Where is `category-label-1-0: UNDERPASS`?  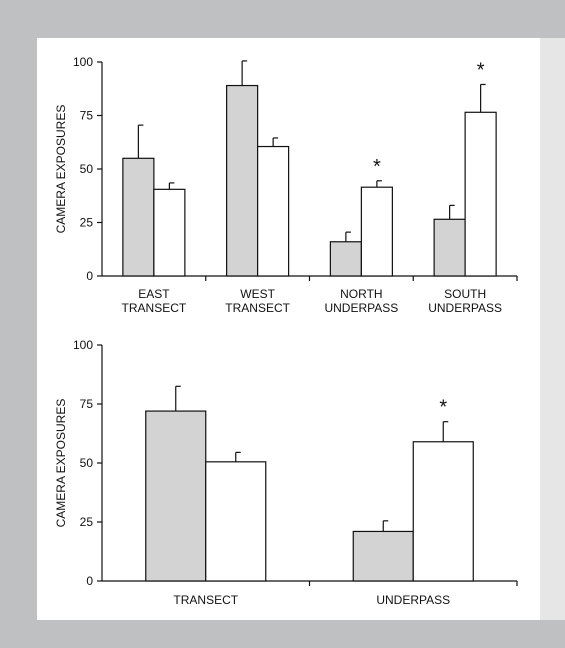 category-label-1-0: UNDERPASS is located at coordinates (413, 600).